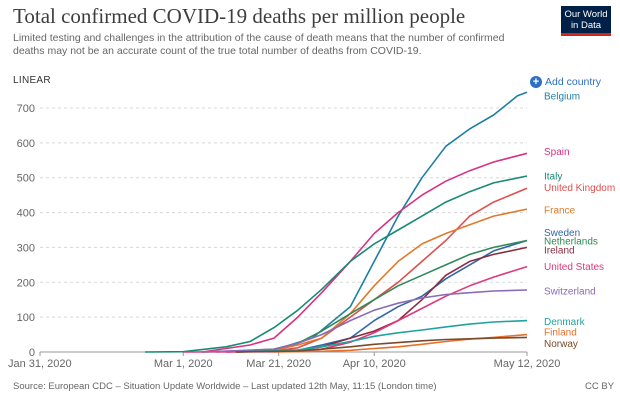 This screenshot has width=620, height=413. Describe the element at coordinates (40, 364) in the screenshot. I see `x-tick-label: Jan 31, 2020` at that location.